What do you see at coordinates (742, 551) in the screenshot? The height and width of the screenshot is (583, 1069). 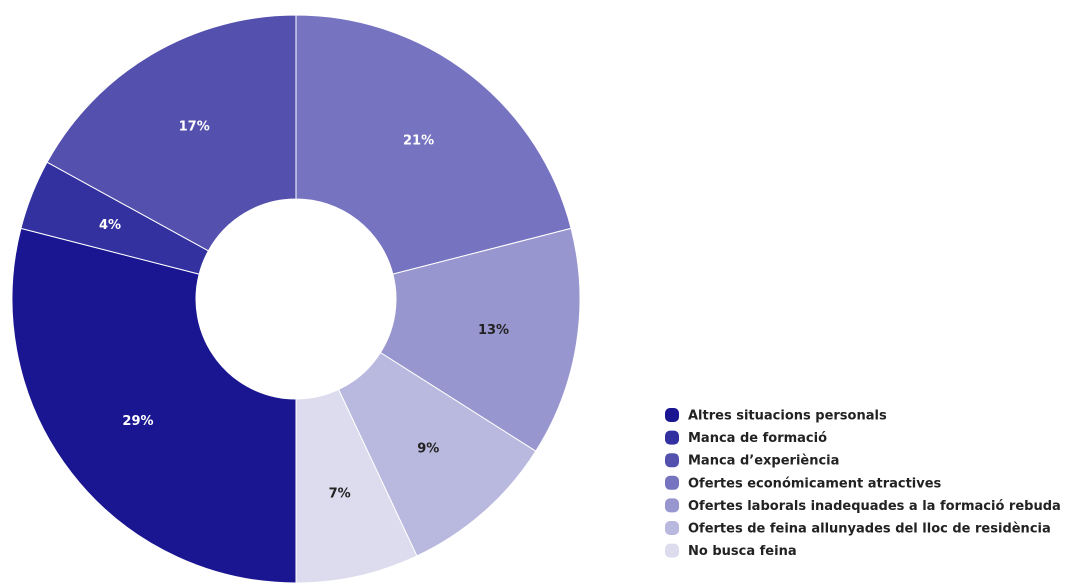 I see `legend-label: No busca feina` at bounding box center [742, 551].